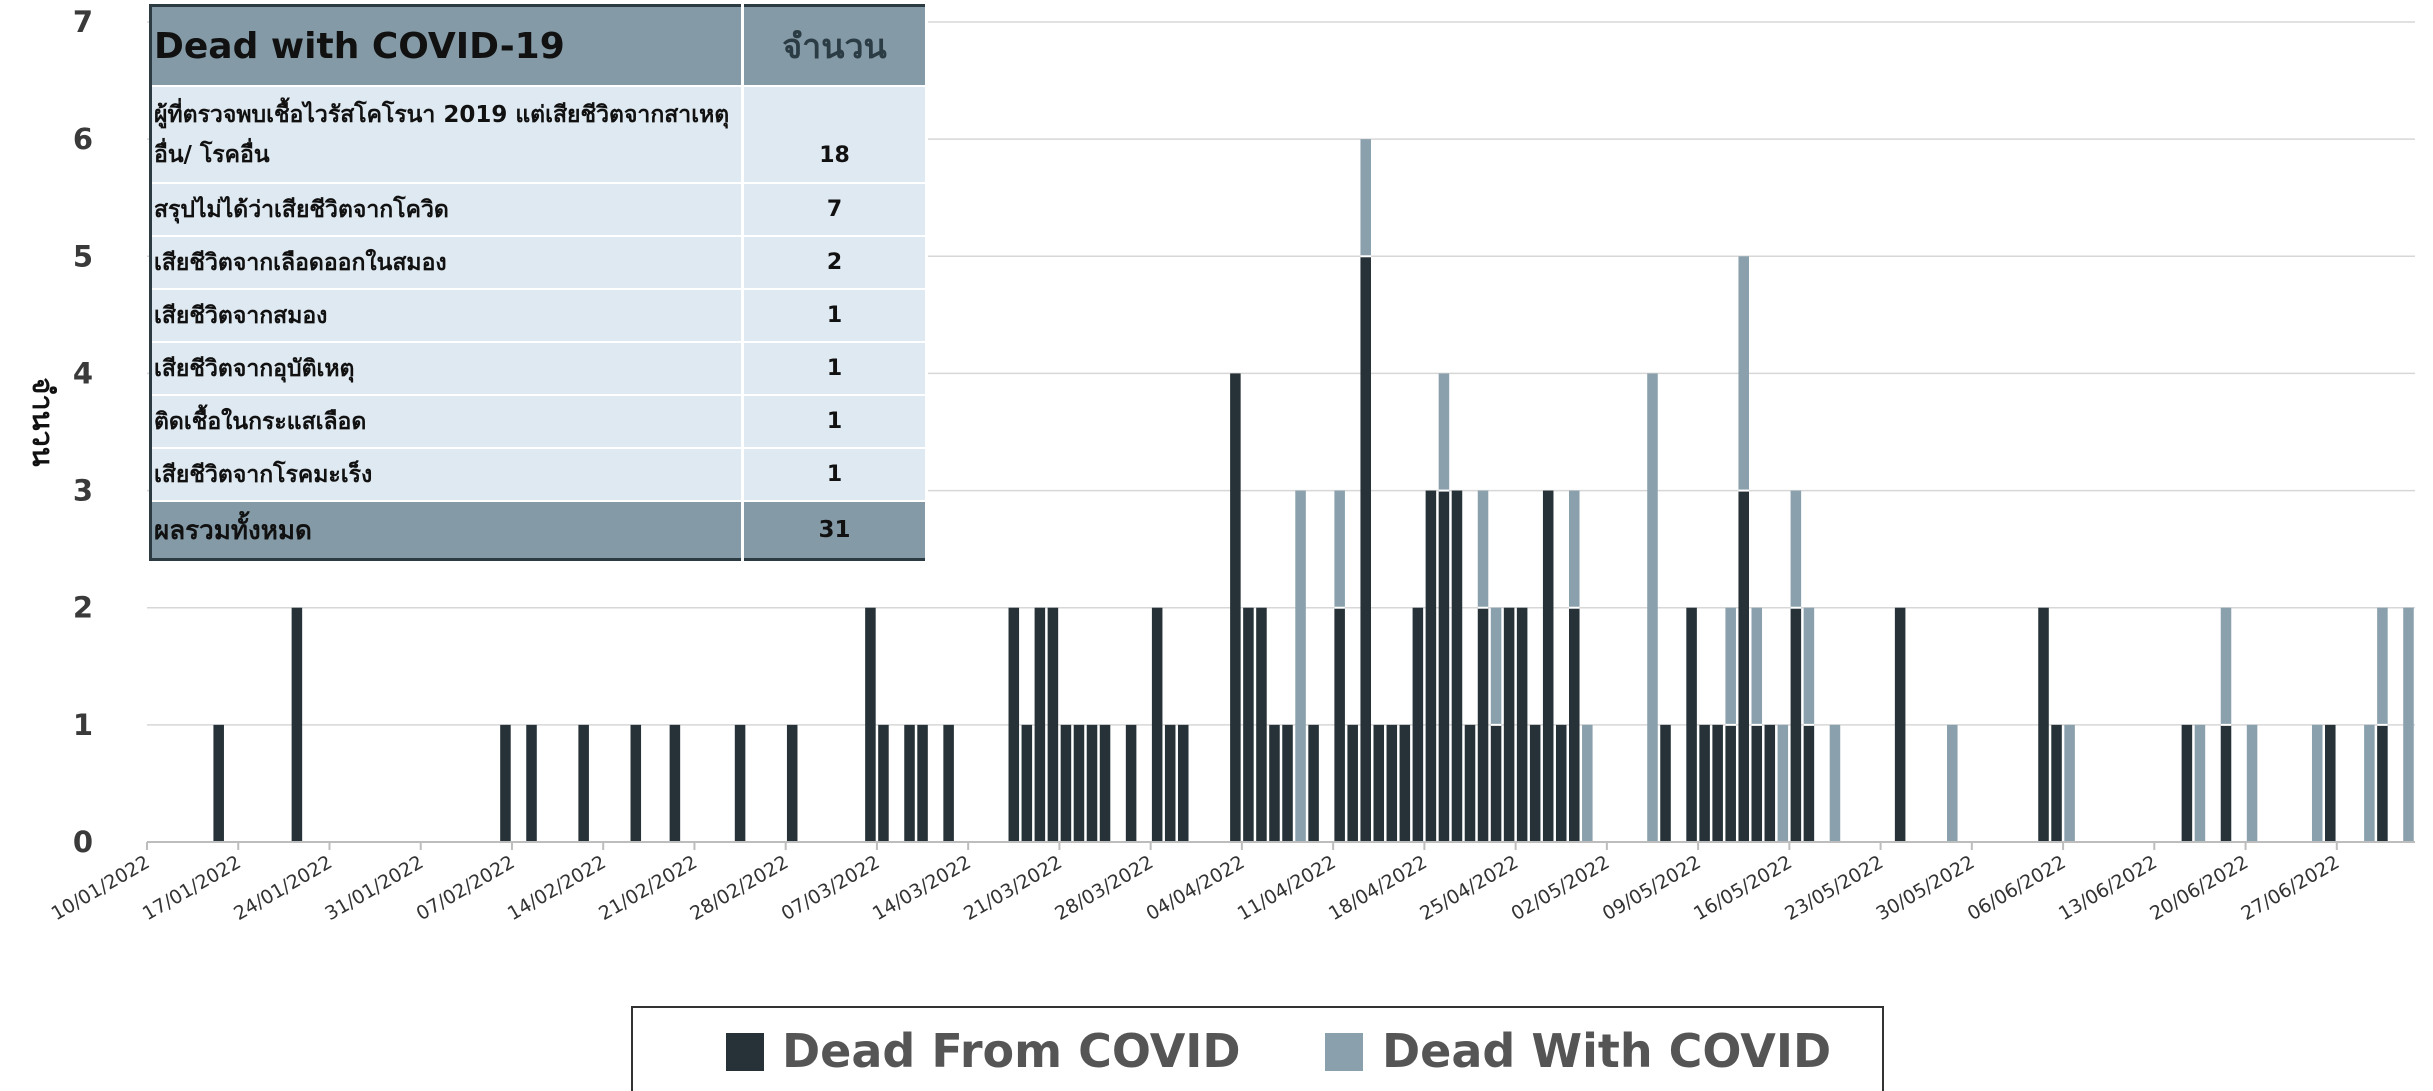  What do you see at coordinates (447, 531) in the screenshot?
I see `total-label: ผลรวมทั้งหมด` at bounding box center [447, 531].